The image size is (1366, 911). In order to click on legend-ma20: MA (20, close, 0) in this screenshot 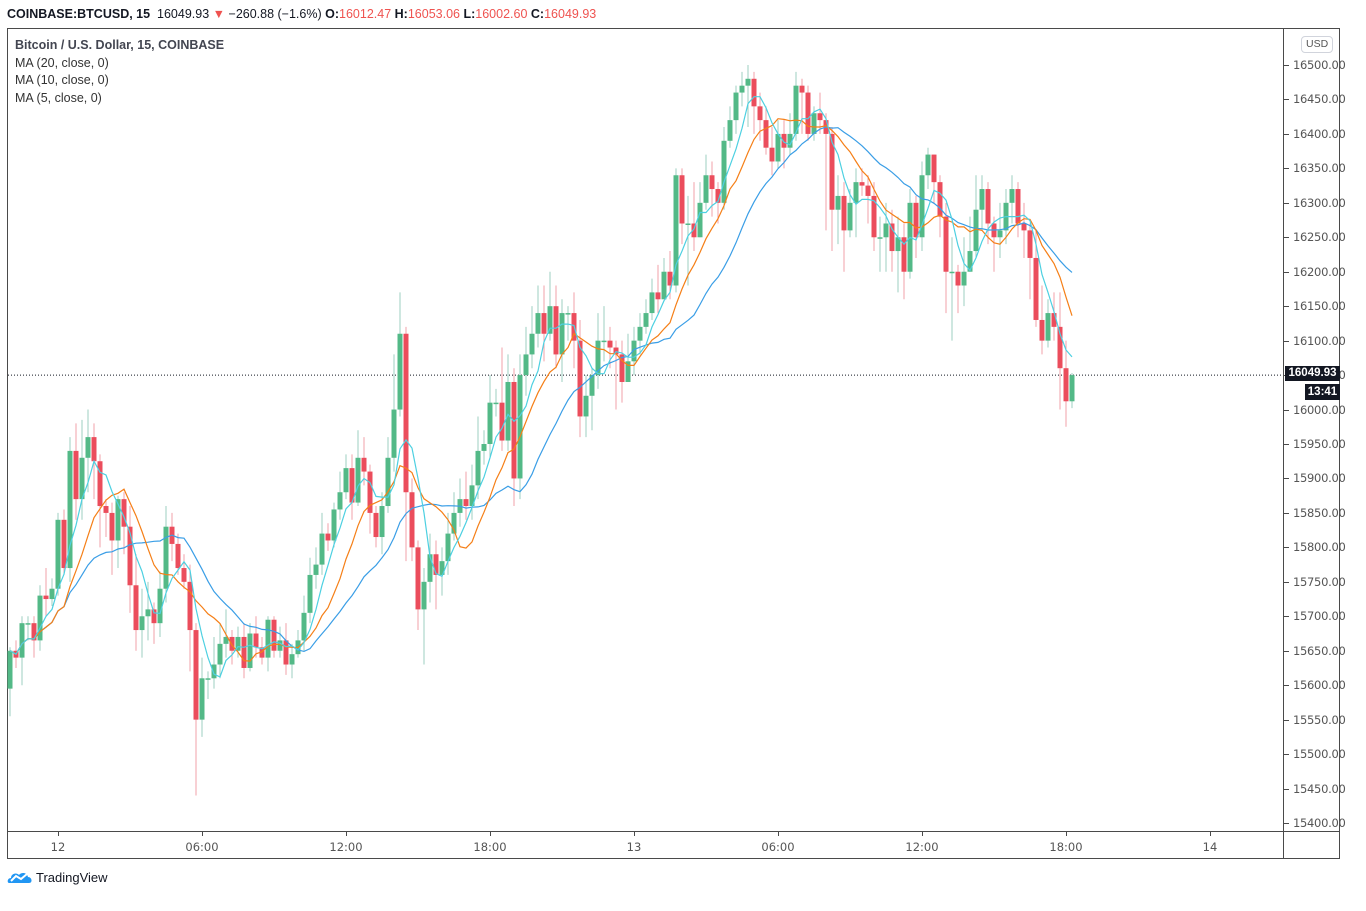, I will do `click(62, 62)`.